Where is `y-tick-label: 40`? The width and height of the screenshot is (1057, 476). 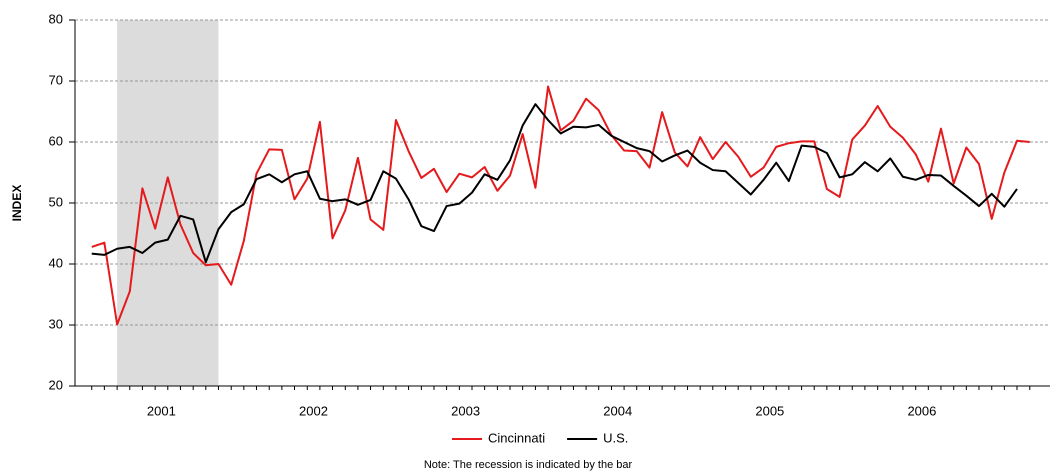
y-tick-label: 40 is located at coordinates (56, 262).